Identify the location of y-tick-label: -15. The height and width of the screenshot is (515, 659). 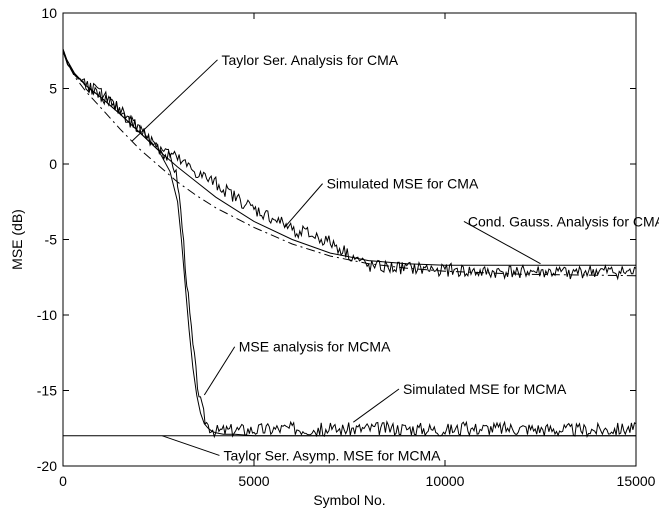
(47, 391).